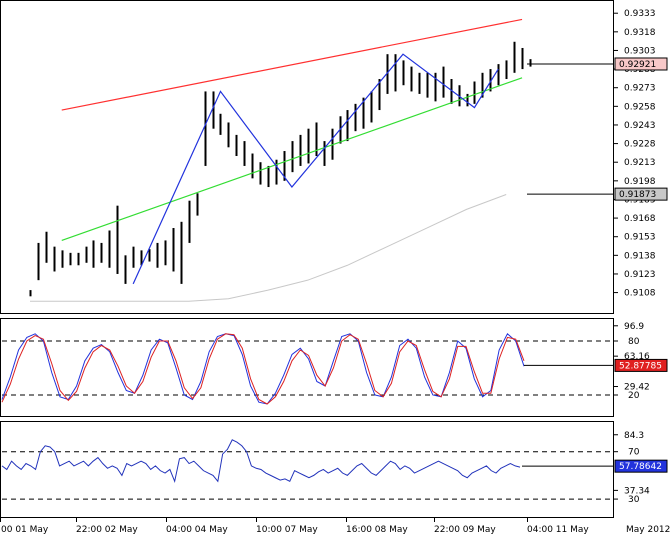 The image size is (670, 536). What do you see at coordinates (640, 275) in the screenshot?
I see `price-tick-label: 0.9123` at bounding box center [640, 275].